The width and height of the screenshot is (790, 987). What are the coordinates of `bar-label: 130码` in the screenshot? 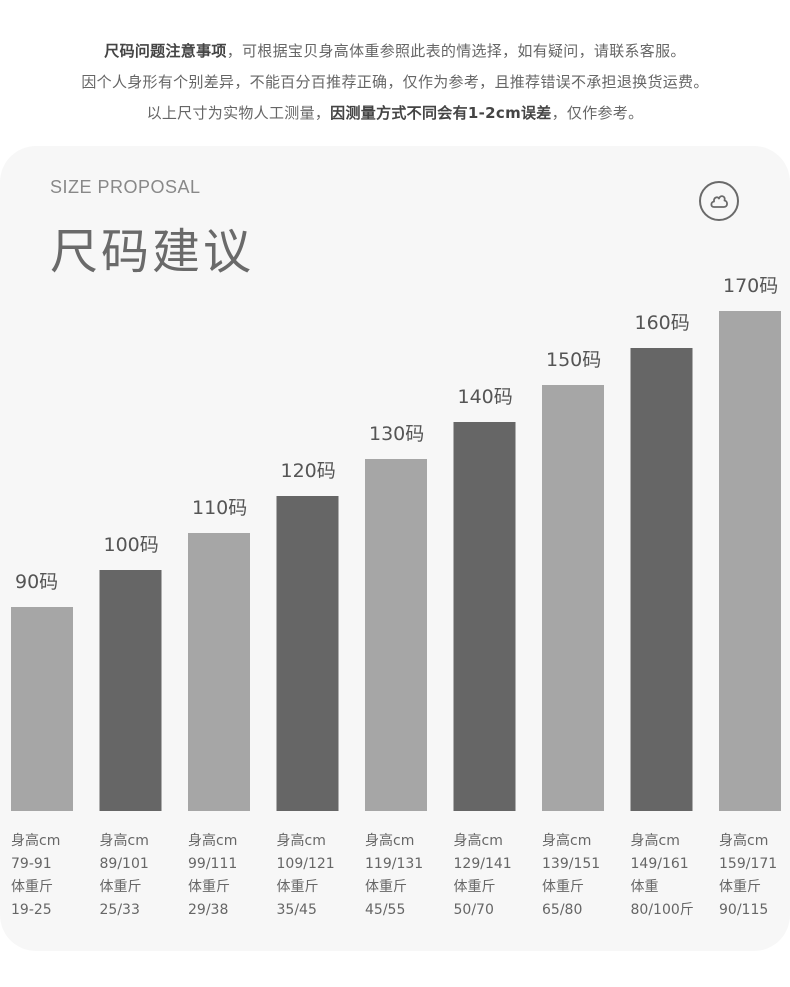 It's located at (396, 434).